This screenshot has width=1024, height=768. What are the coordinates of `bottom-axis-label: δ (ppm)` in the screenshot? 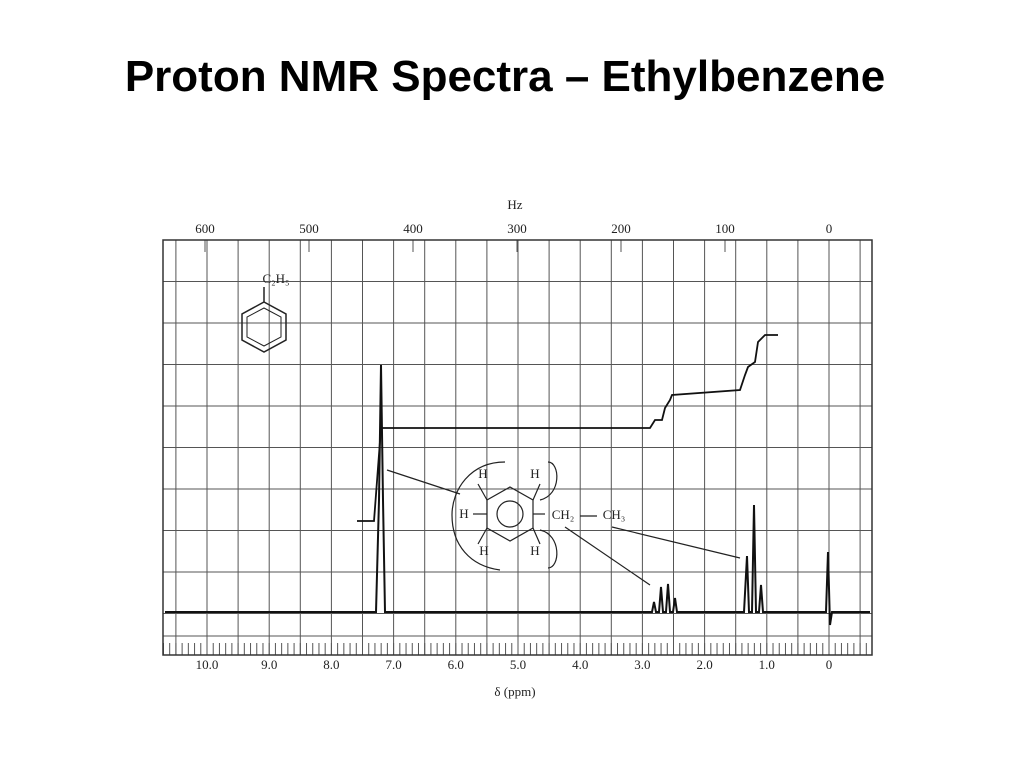 It's located at (514, 691).